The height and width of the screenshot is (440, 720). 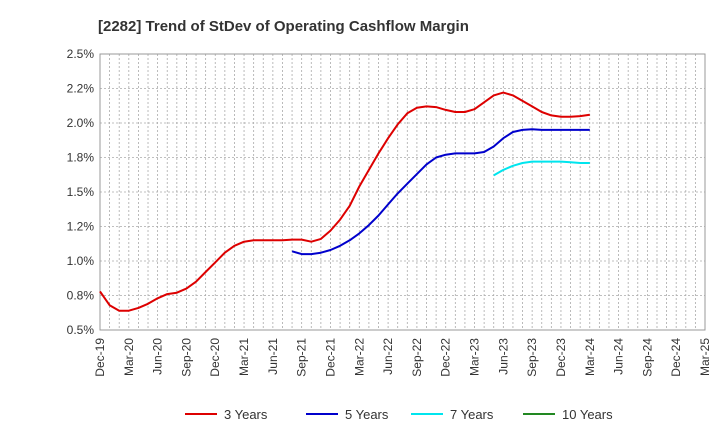 What do you see at coordinates (81, 261) in the screenshot?
I see `y-tick-label: 1.0%` at bounding box center [81, 261].